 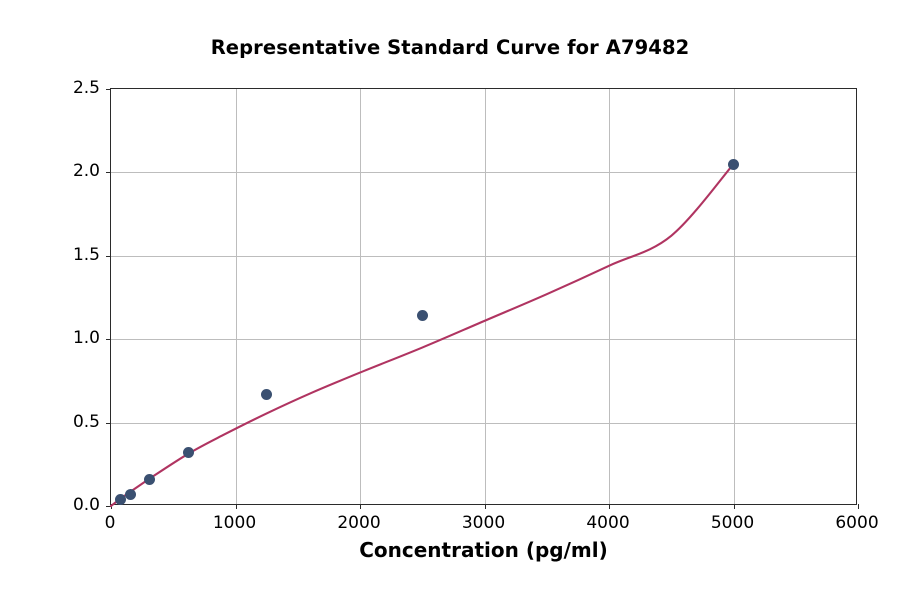 What do you see at coordinates (450, 47) in the screenshot?
I see `chart-title: Representative Standard Curve for A79482` at bounding box center [450, 47].